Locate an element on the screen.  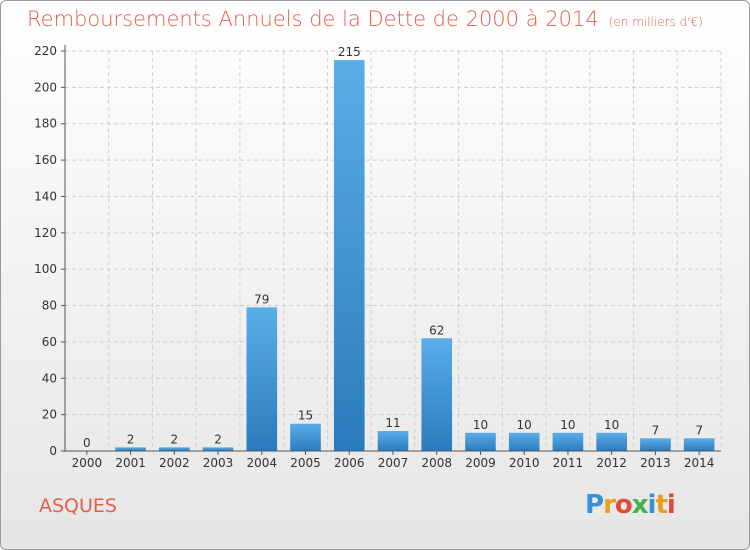
y-tick-label: 140 is located at coordinates (45, 196).